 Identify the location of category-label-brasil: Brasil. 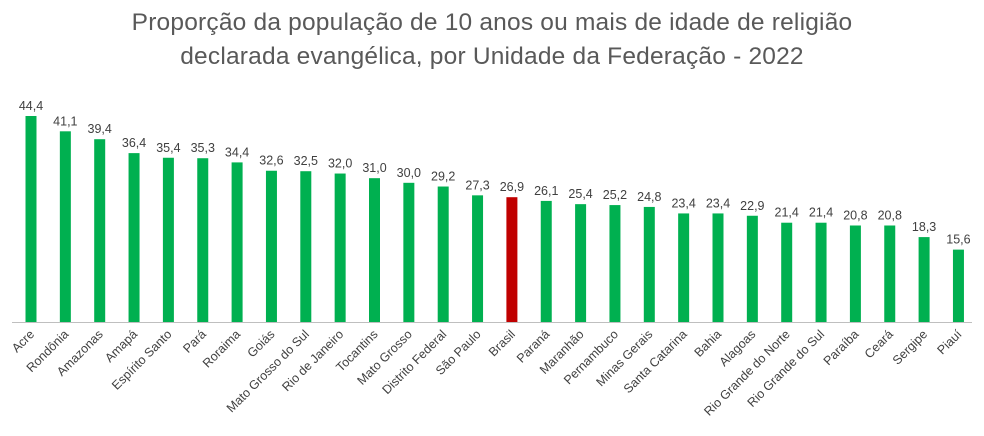
(502, 343).